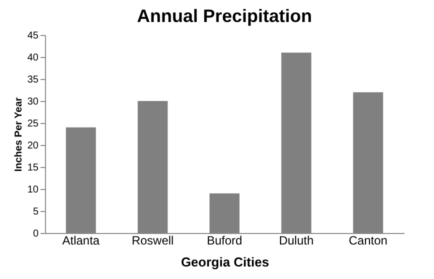 The image size is (434, 279). What do you see at coordinates (18, 134) in the screenshot?
I see `y-axis-title: Inches Per Year` at bounding box center [18, 134].